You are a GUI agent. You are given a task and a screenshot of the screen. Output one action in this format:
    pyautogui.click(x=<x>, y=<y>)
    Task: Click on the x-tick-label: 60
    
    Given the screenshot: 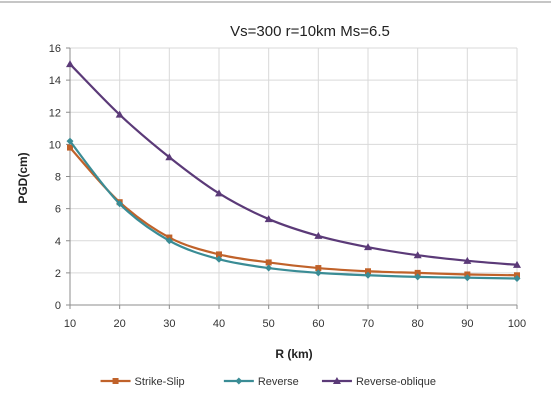 What is the action you would take?
    pyautogui.click(x=318, y=324)
    